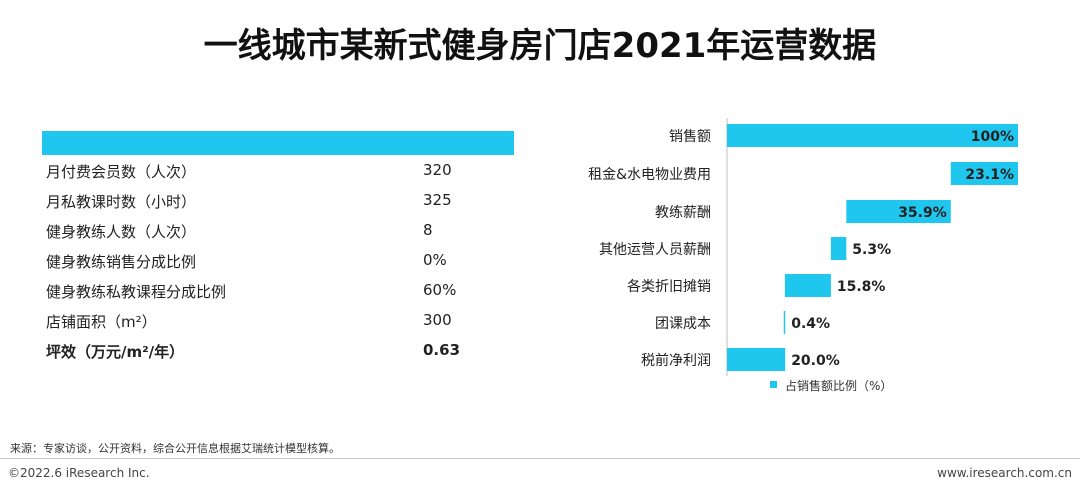 The width and height of the screenshot is (1080, 494). What do you see at coordinates (690, 137) in the screenshot?
I see `category-label: 销售额` at bounding box center [690, 137].